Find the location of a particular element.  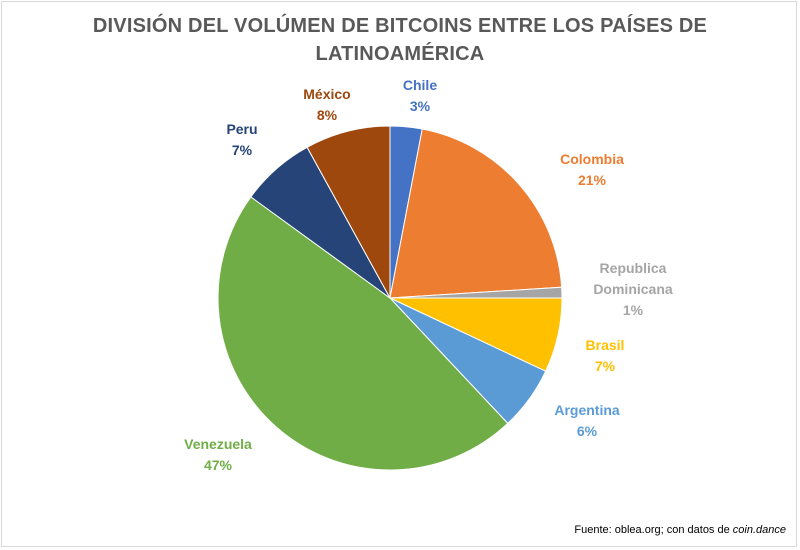

pie-slice-colombia is located at coordinates (476, 213).